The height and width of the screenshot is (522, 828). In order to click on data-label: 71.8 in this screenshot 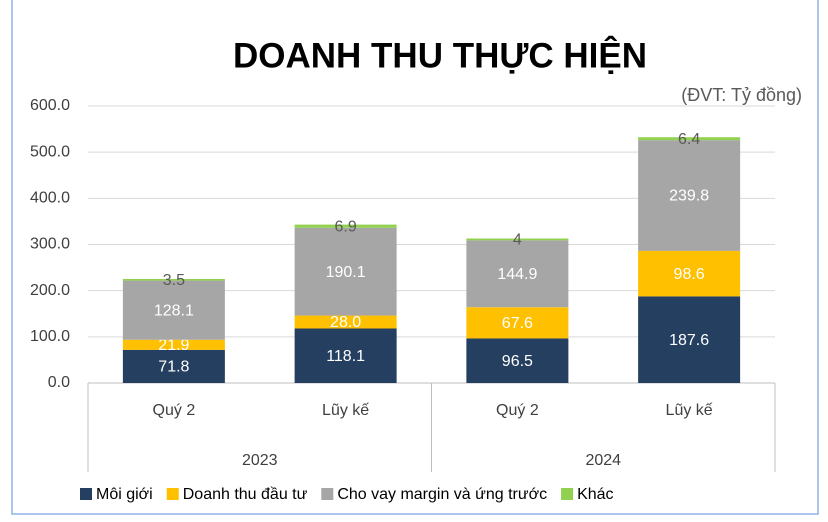, I will do `click(173, 367)`.